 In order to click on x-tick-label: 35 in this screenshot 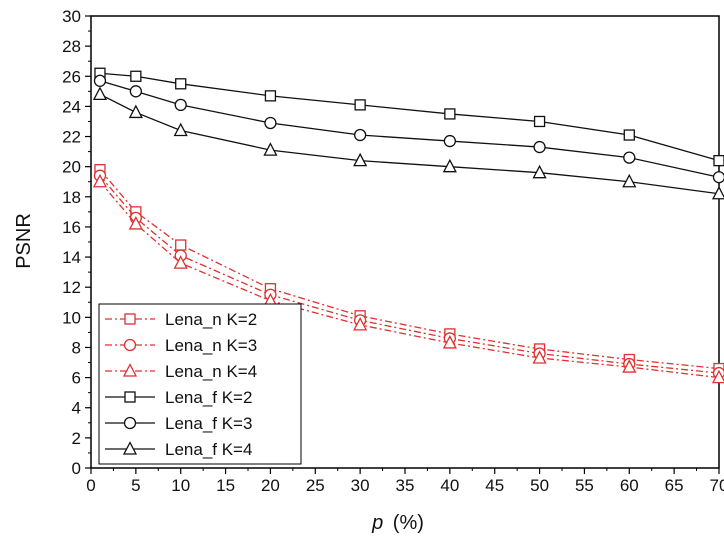, I will do `click(405, 485)`.